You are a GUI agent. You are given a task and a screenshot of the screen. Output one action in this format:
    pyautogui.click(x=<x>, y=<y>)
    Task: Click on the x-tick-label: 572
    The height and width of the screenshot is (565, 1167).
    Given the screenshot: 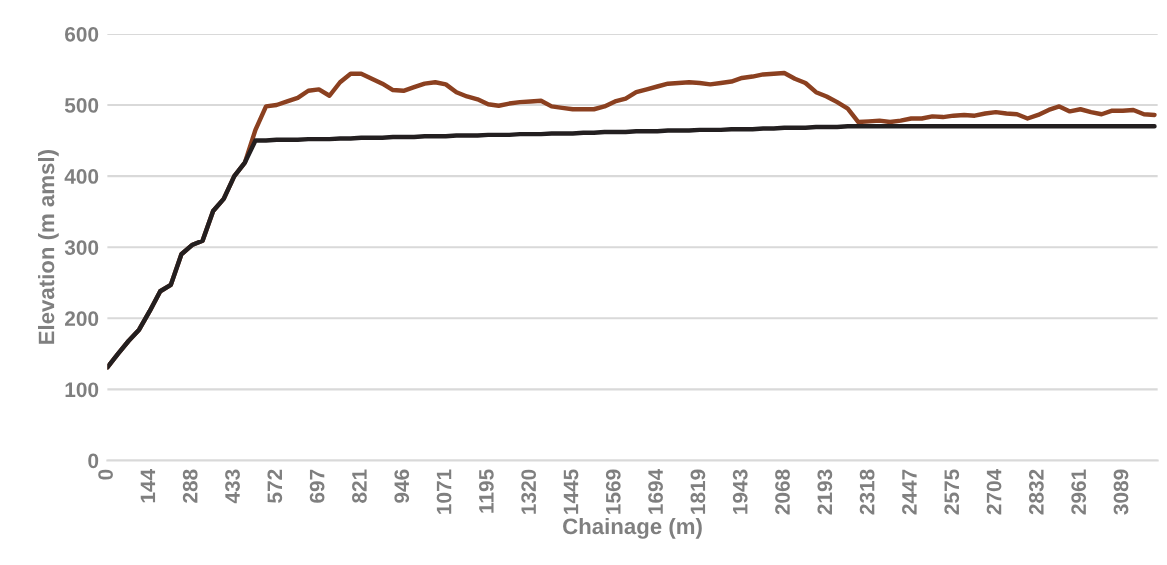 What is the action you would take?
    pyautogui.click(x=275, y=486)
    